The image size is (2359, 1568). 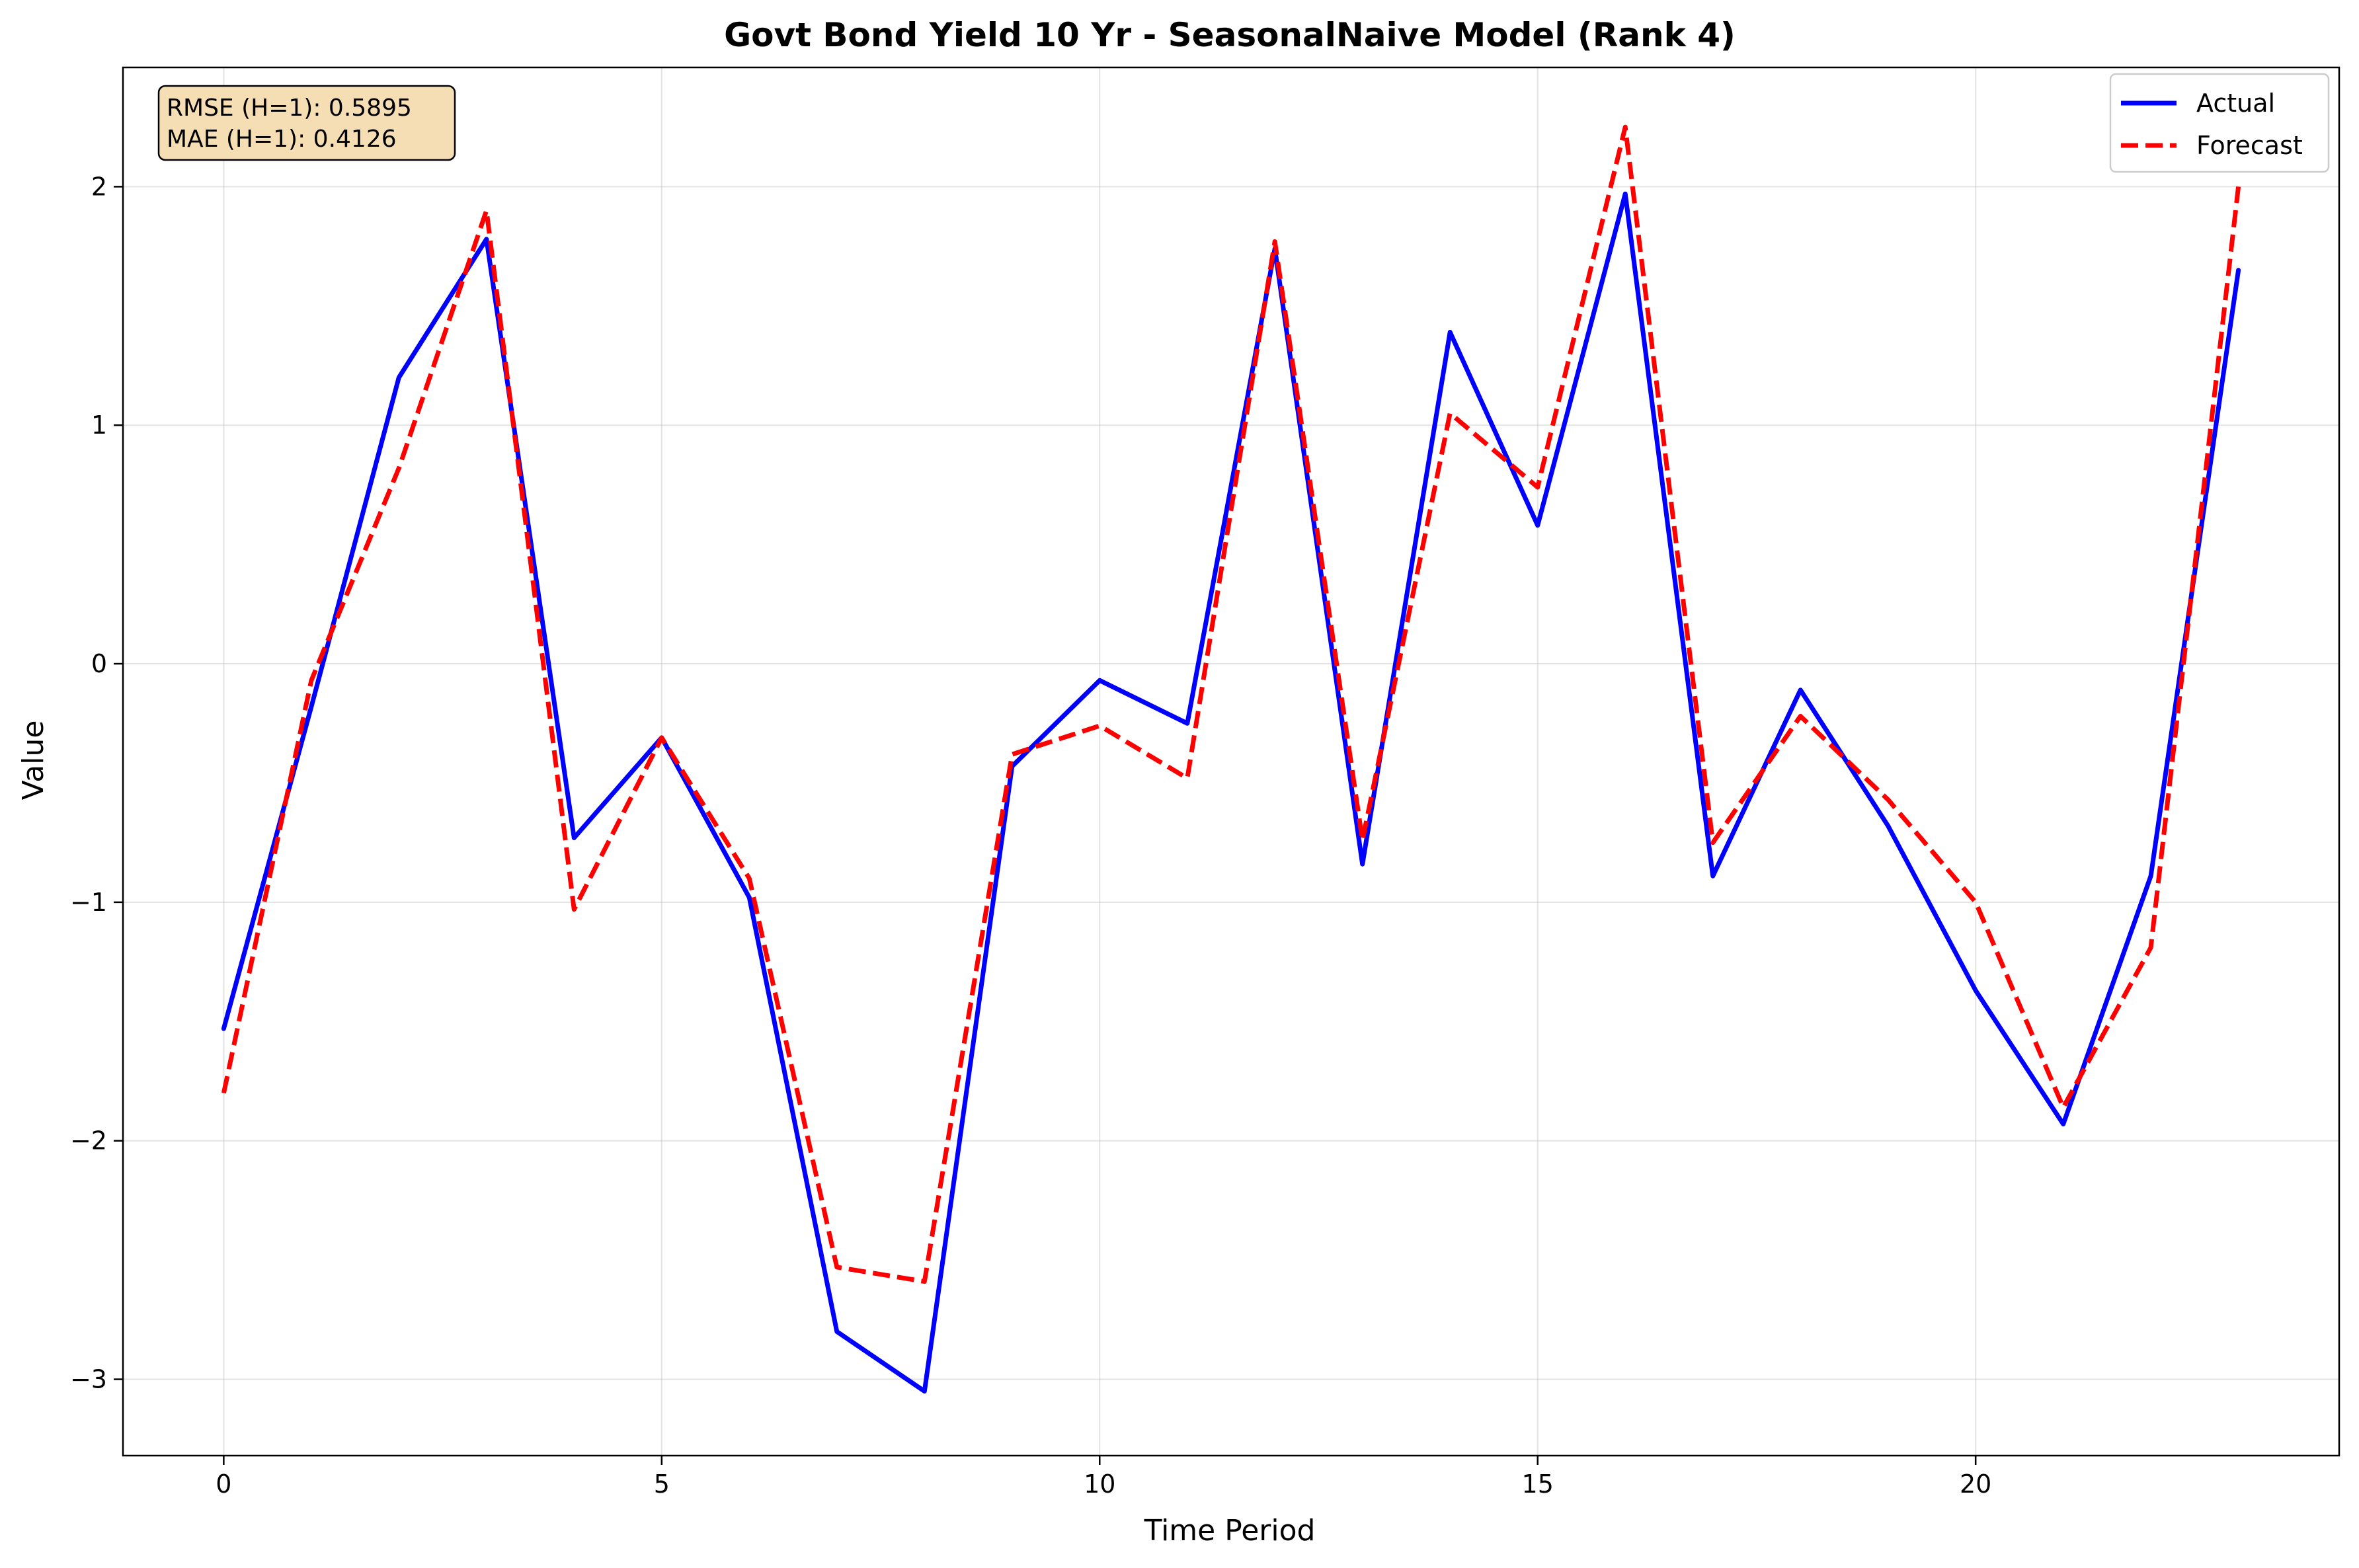 I want to click on legend-frame, so click(x=2219, y=123).